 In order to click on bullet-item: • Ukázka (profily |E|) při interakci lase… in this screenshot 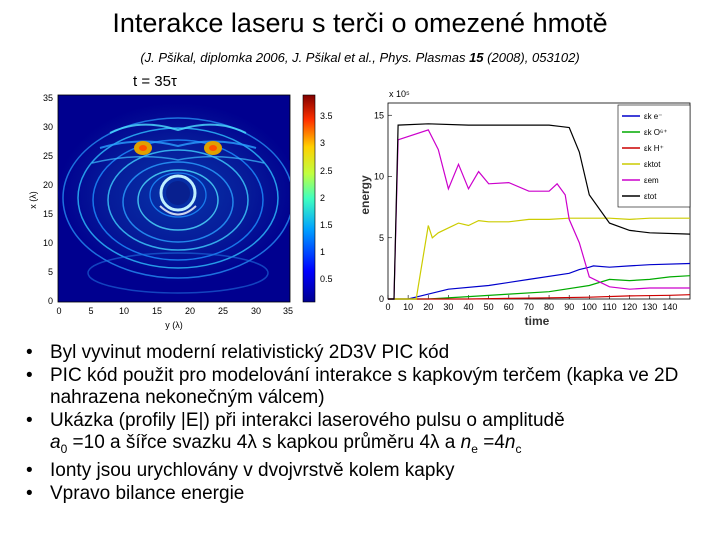, I will do `click(367, 435)`.